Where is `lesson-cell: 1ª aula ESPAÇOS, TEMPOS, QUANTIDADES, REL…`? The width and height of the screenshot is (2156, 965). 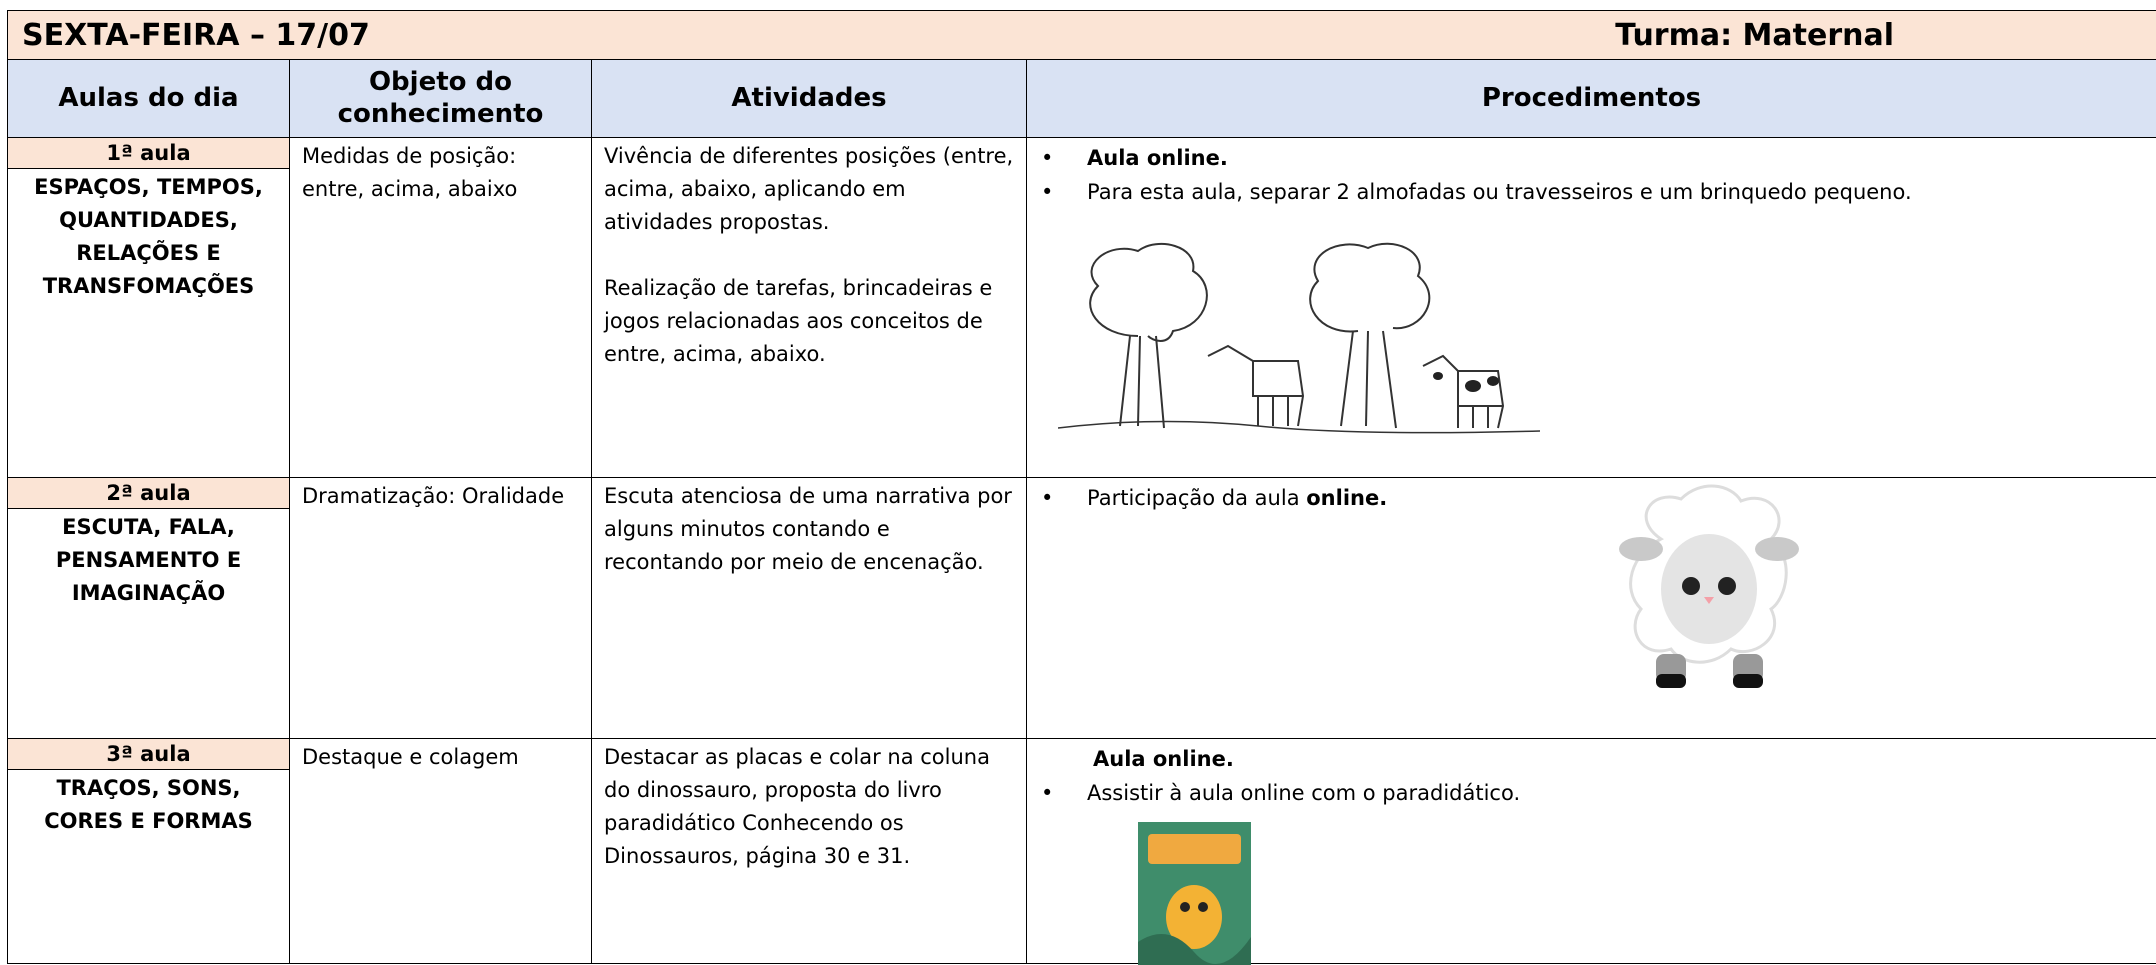 lesson-cell: 1ª aula ESPAÇOS, TEMPOS, QUANTIDADES, REL… is located at coordinates (148, 307).